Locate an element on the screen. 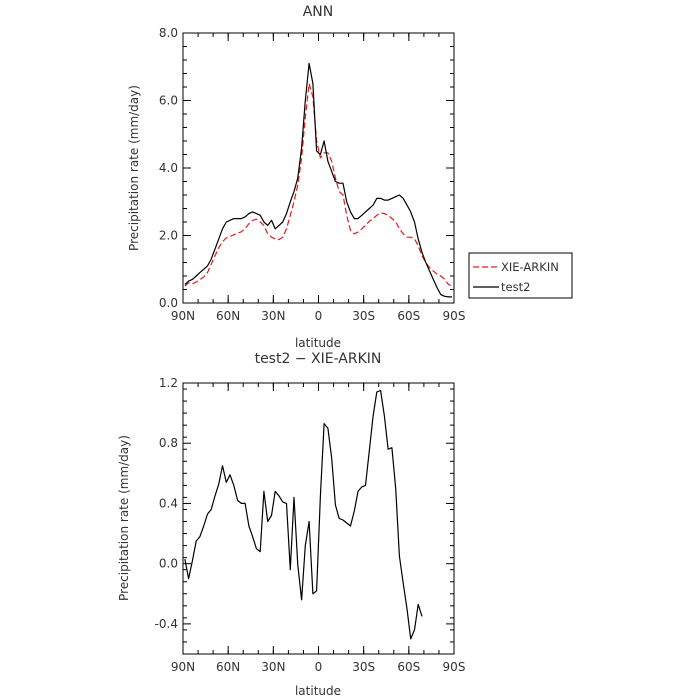  y-tick-label: 0.4 is located at coordinates (168, 503).